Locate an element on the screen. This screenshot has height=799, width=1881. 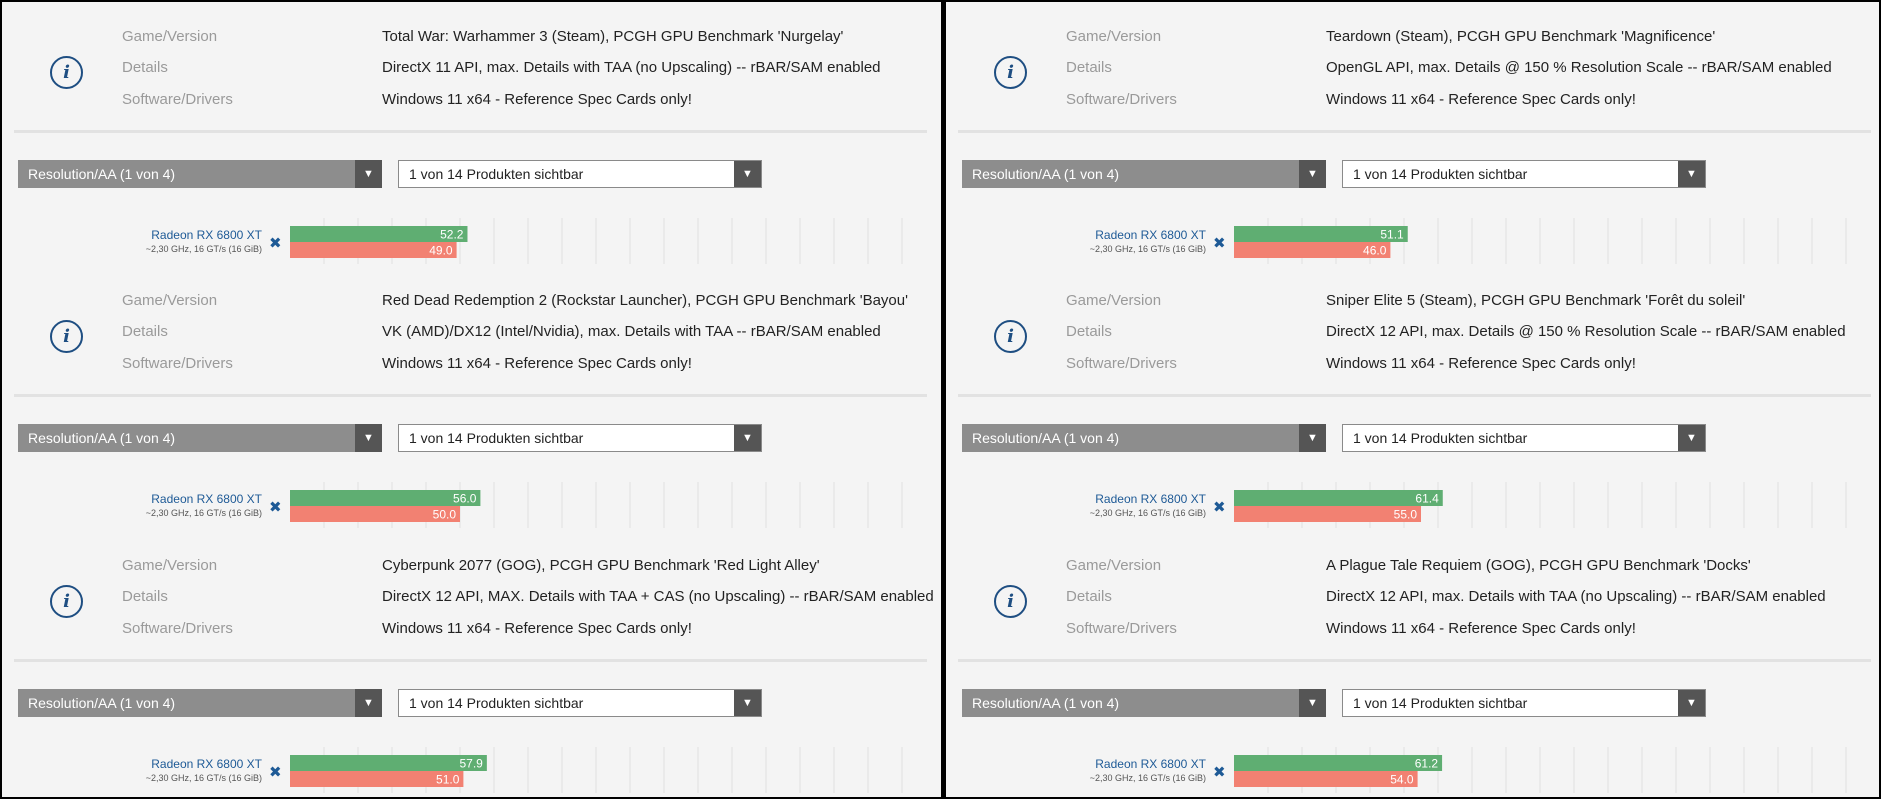
min-fps-label: 55.0 is located at coordinates (1406, 515).